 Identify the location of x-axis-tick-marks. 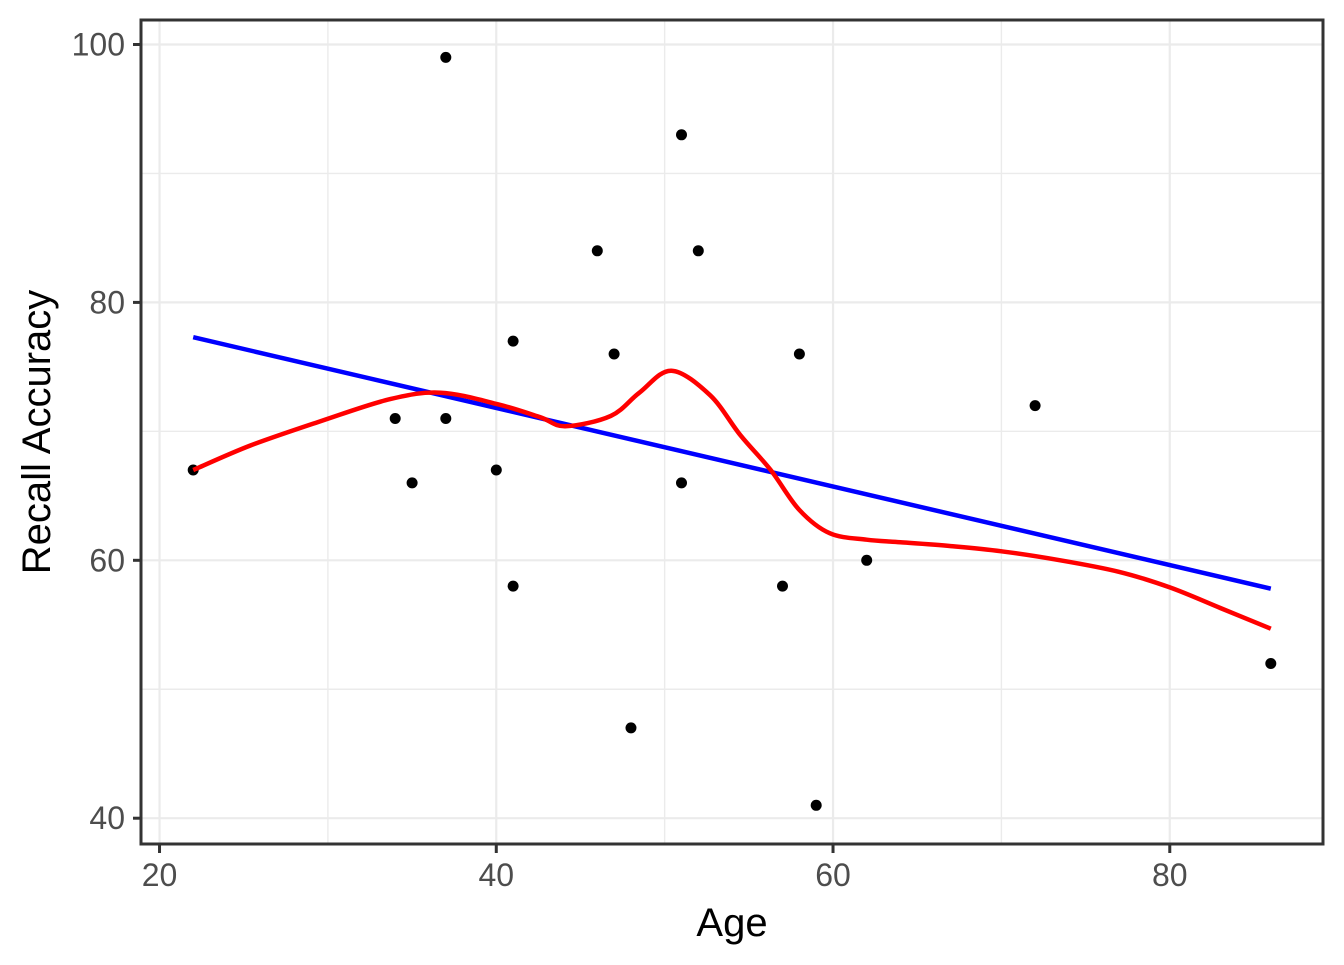
(665, 848).